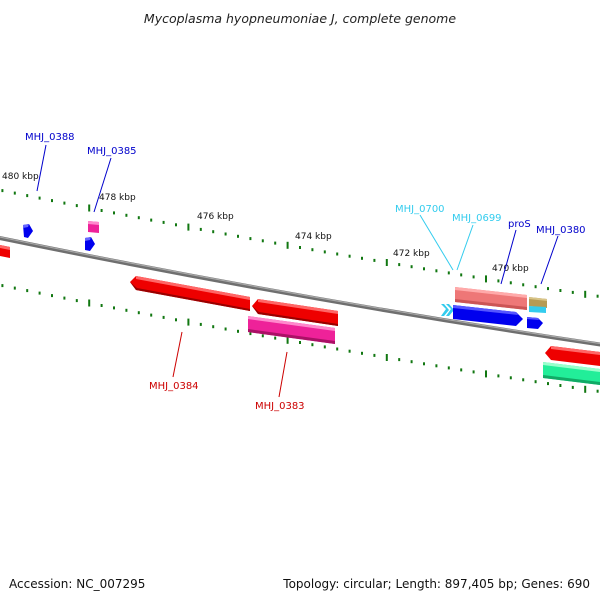  What do you see at coordinates (477, 218) in the screenshot?
I see `gene-label-mhj-0699: MHJ_0699` at bounding box center [477, 218].